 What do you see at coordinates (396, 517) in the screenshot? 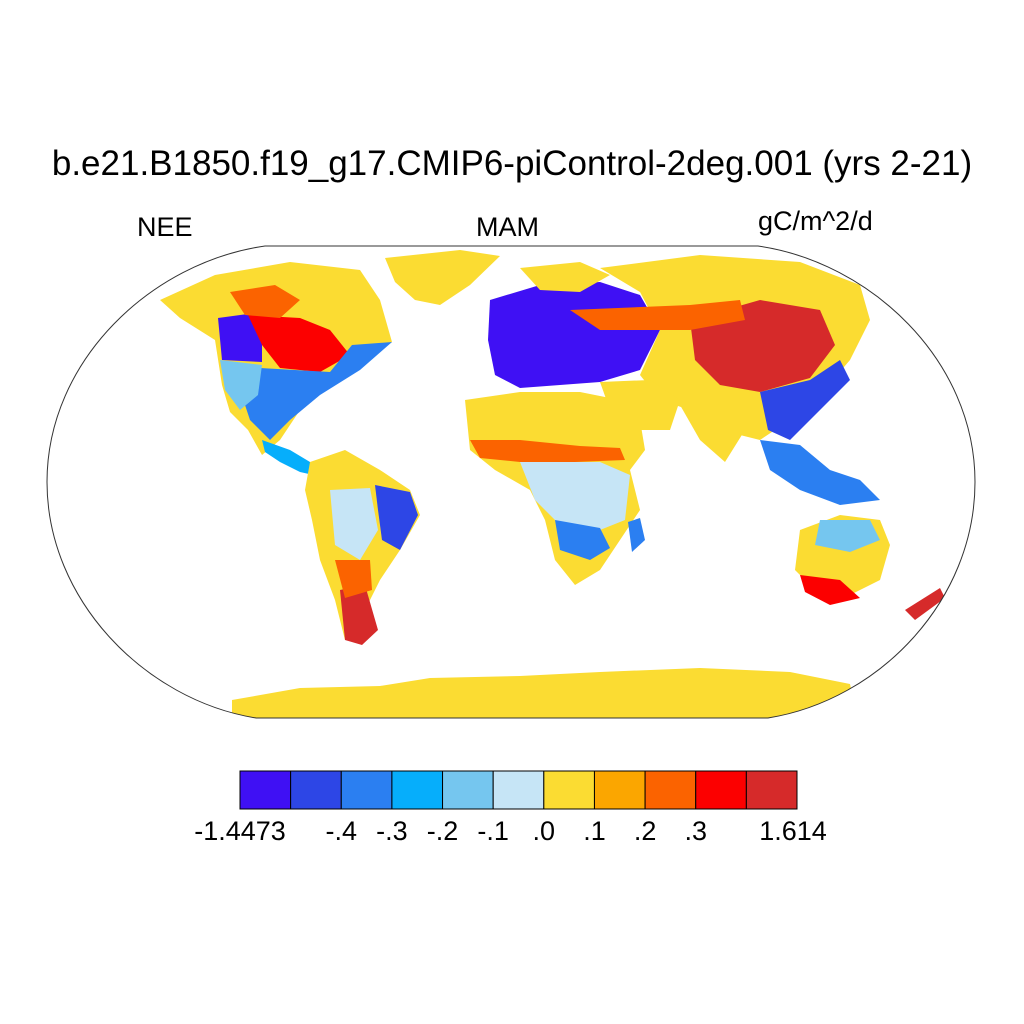
I see `region-sa-blue` at bounding box center [396, 517].